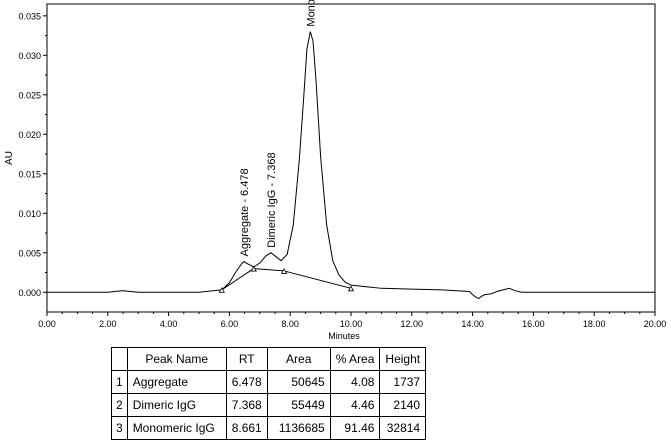 This screenshot has height=443, width=671. I want to click on area-cell: 1136685, so click(298, 428).